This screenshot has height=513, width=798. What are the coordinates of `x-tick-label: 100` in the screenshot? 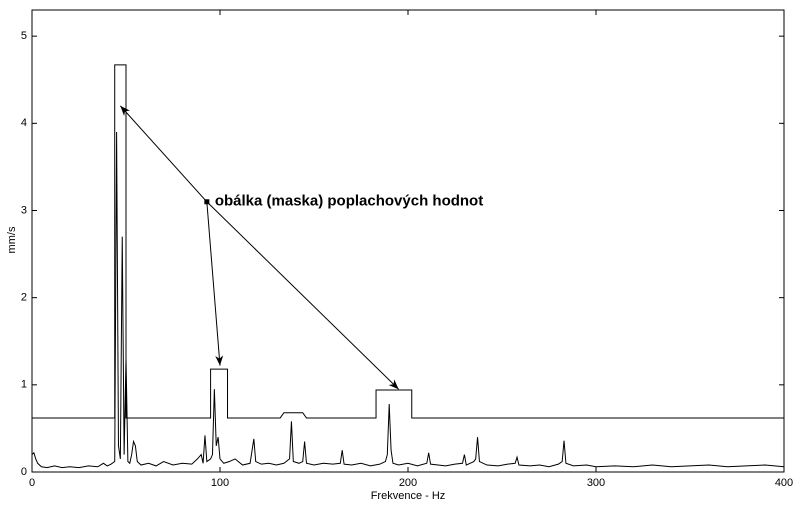 It's located at (220, 483).